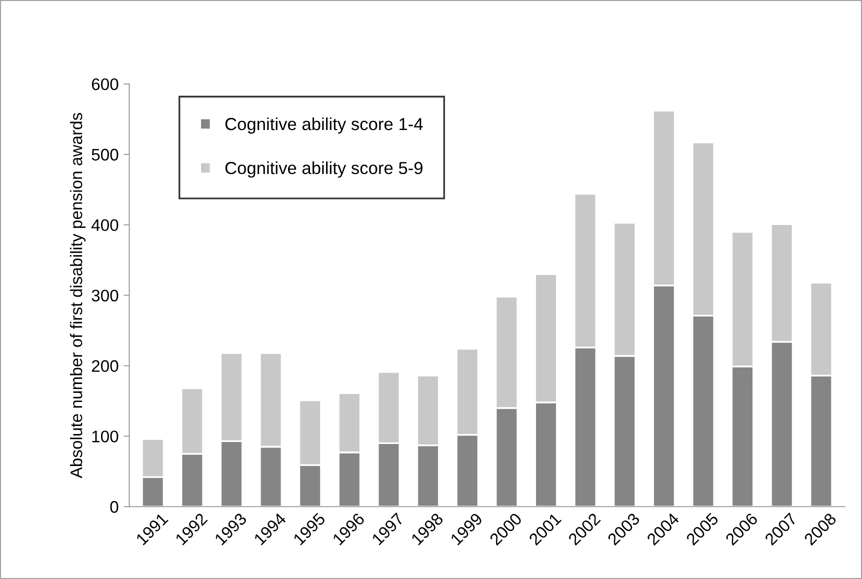 The height and width of the screenshot is (579, 862). I want to click on legend-label: Cognitive ability score 5-9, so click(323, 169).